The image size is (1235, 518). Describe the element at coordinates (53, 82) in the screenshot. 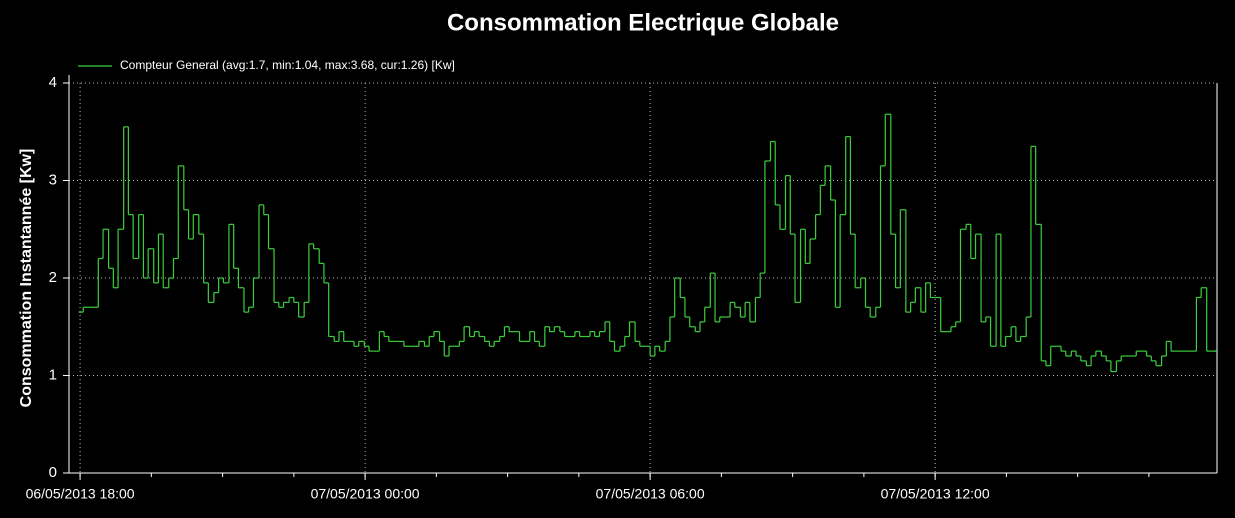

I see `y-tick-label: 4` at that location.